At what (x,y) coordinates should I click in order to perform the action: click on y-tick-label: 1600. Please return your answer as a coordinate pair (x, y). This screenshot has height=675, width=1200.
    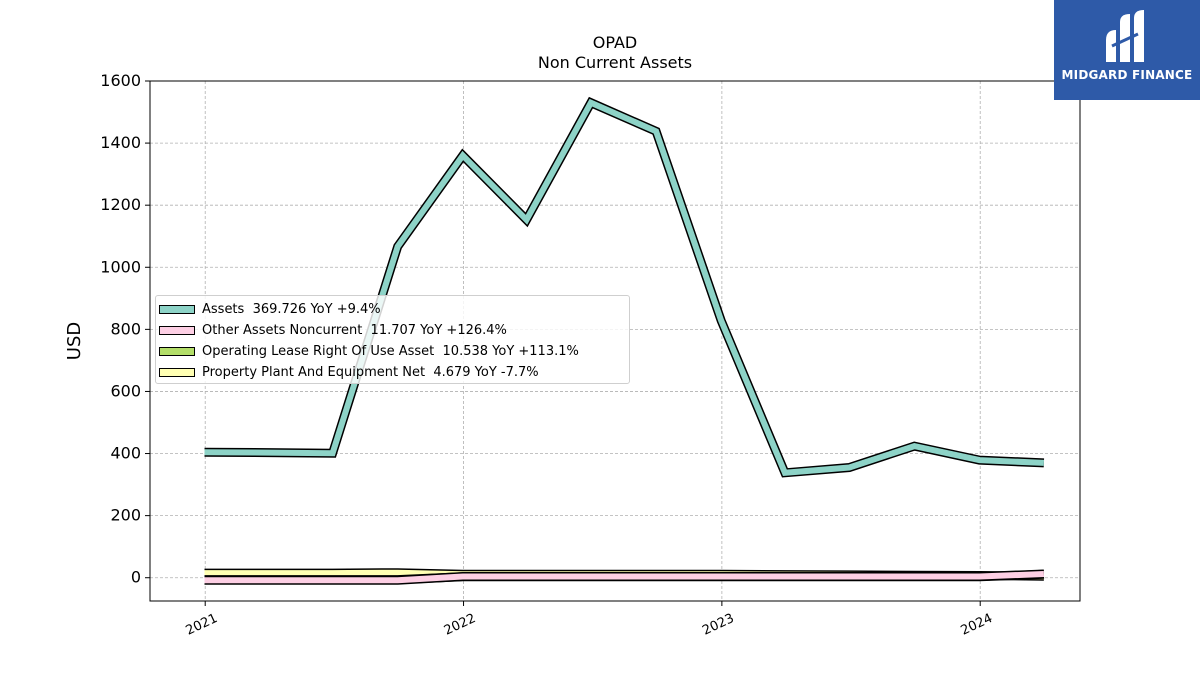
    Looking at the image, I should click on (120, 80).